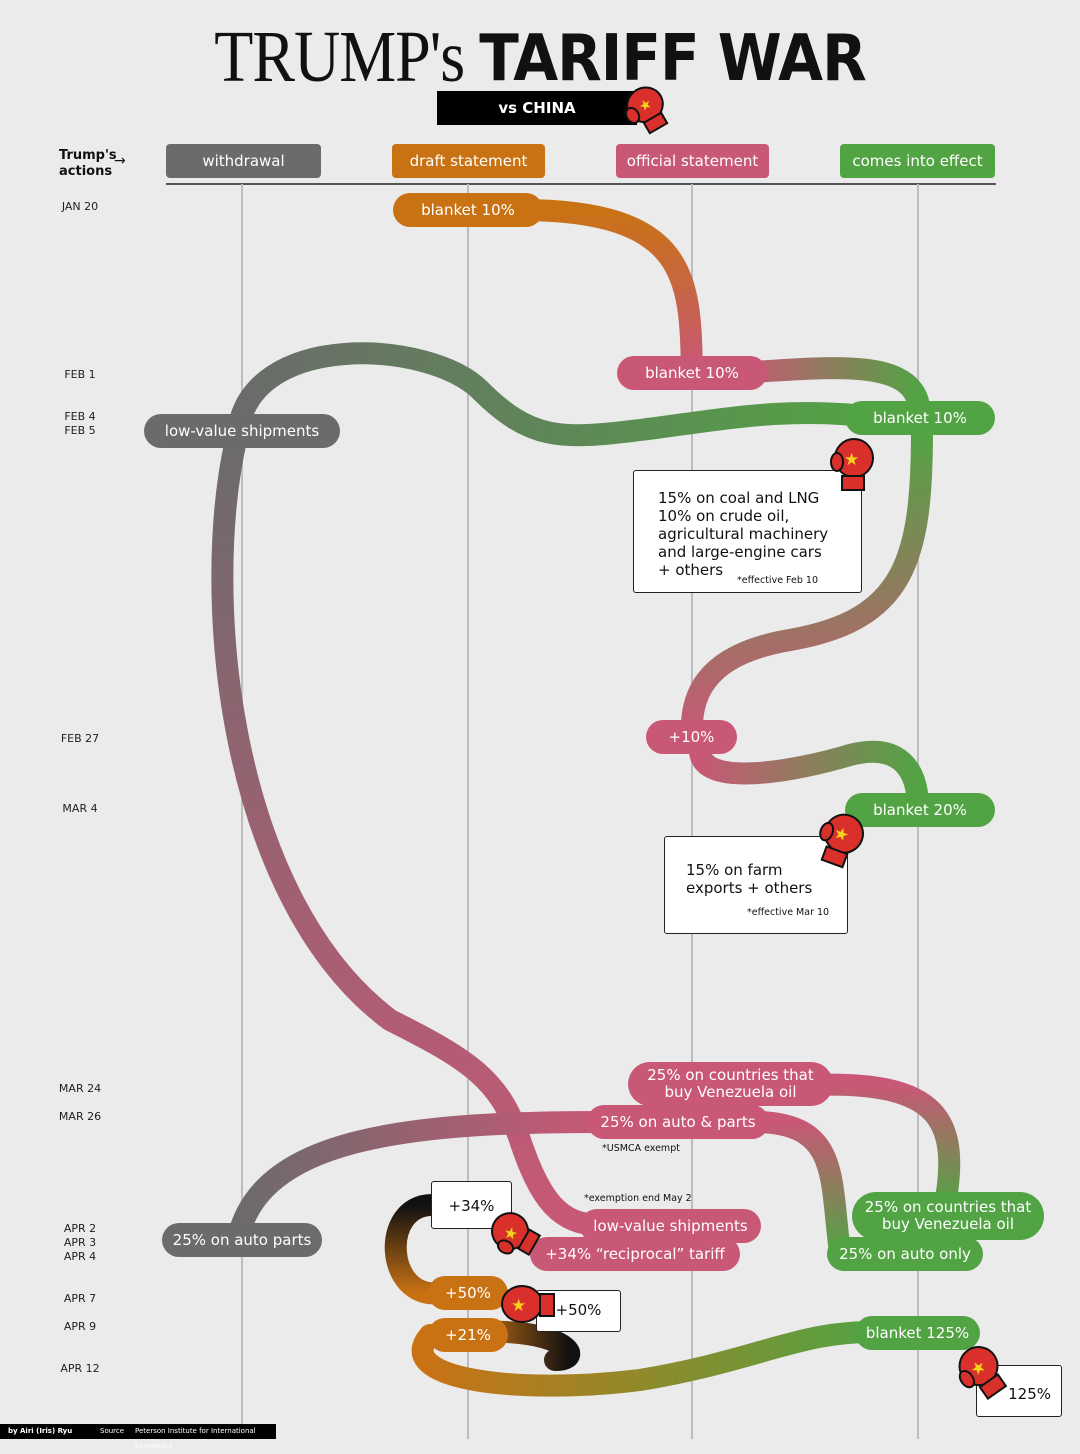 Image resolution: width=1080 pixels, height=1454 pixels. Describe the element at coordinates (905, 1254) in the screenshot. I see `event-pill-effect: 25% on auto only` at that location.